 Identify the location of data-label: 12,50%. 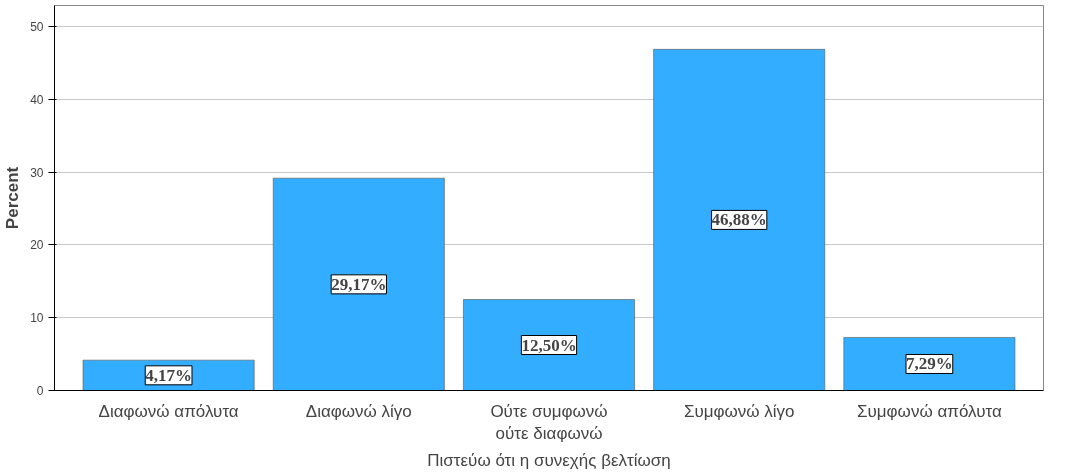
(549, 345).